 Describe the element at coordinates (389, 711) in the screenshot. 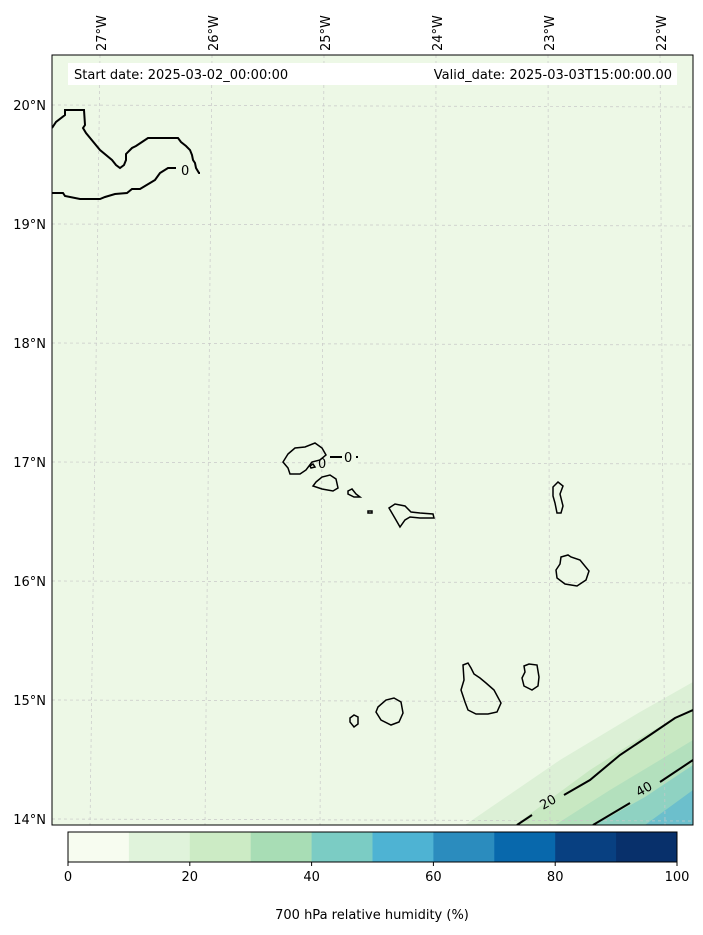

I see `island-fogo` at that location.